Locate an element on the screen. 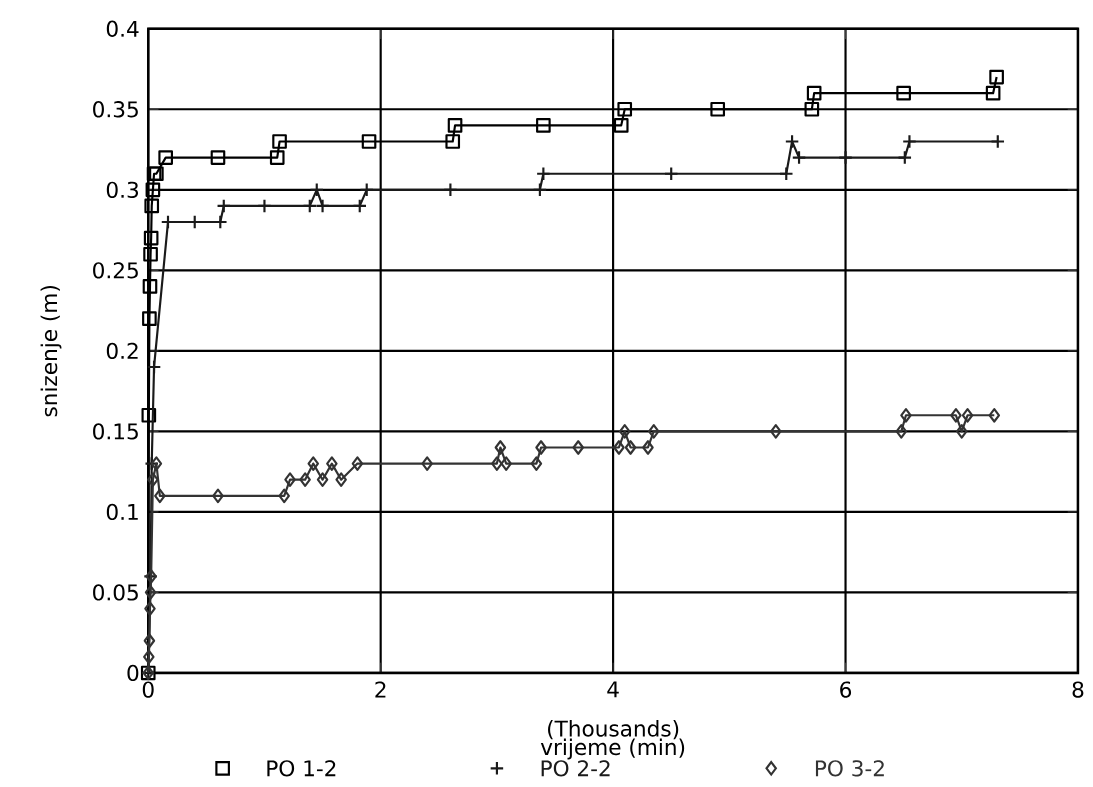  y-tick-label: 0.1 is located at coordinates (122, 512).